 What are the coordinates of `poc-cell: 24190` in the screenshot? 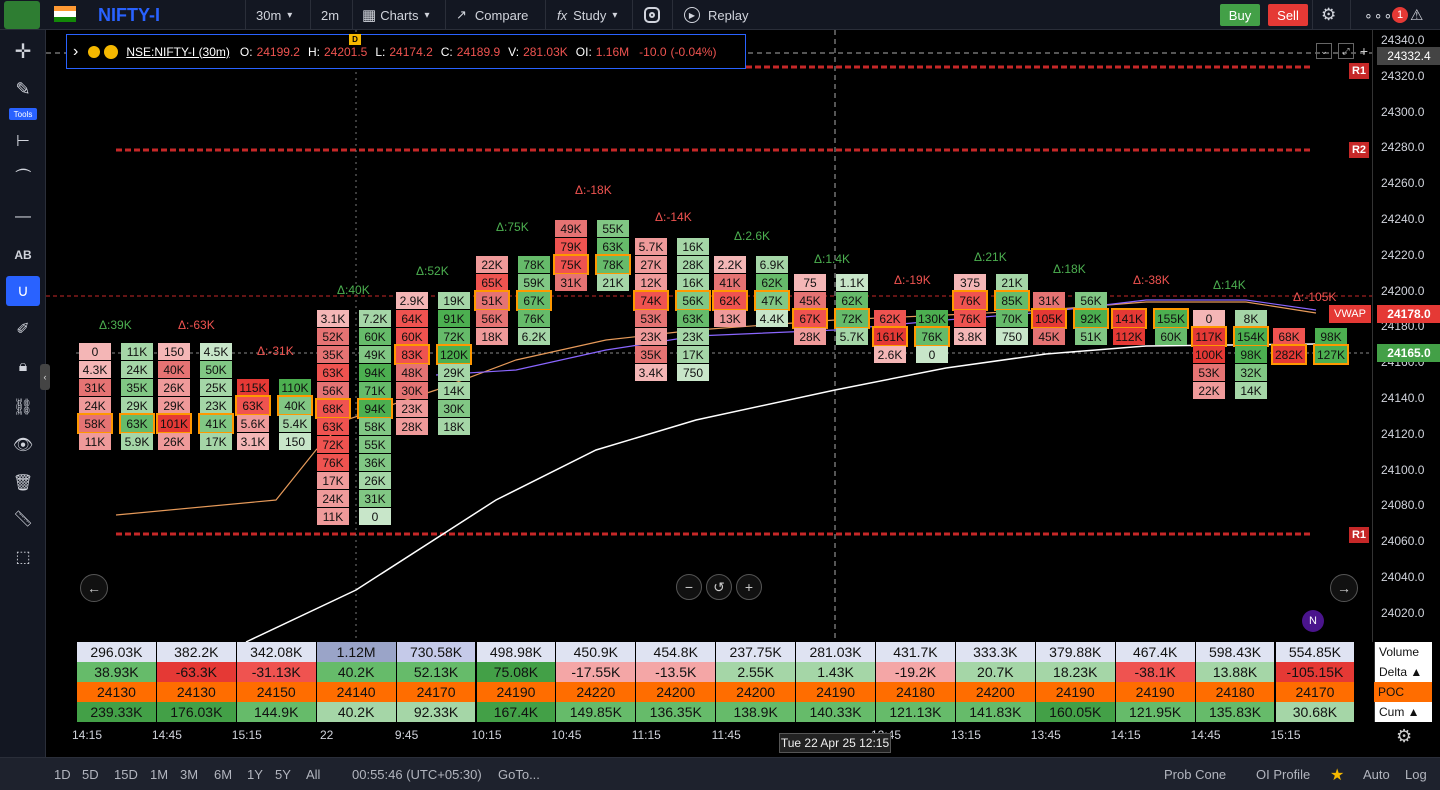 It's located at (1075, 692).